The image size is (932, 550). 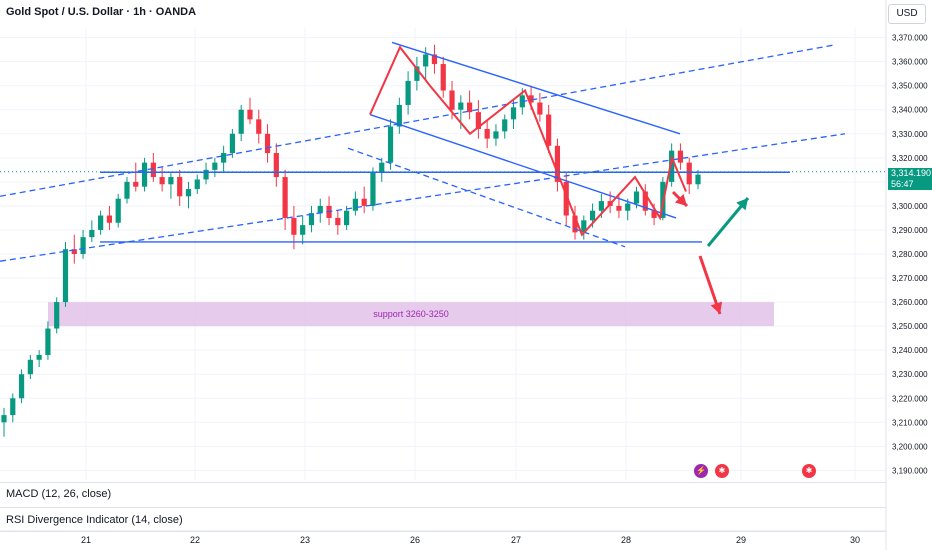 I want to click on small-down-arrow, so click(x=680, y=199).